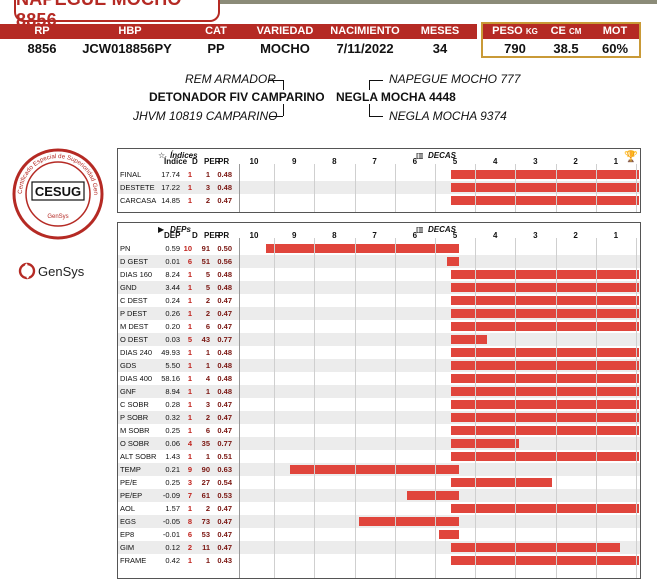  What do you see at coordinates (615, 31) in the screenshot?
I see `measure-label-mot: MOT` at bounding box center [615, 31].